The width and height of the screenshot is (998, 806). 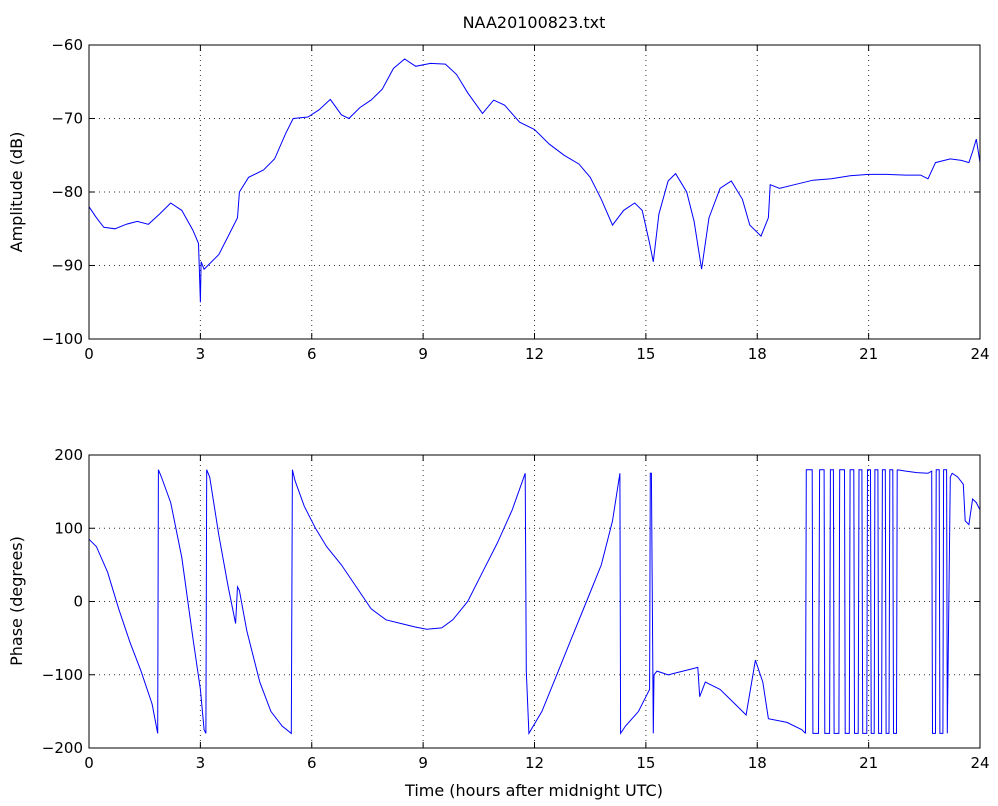 What do you see at coordinates (89, 354) in the screenshot?
I see `amplitude-x-tick-label-0: 0` at bounding box center [89, 354].